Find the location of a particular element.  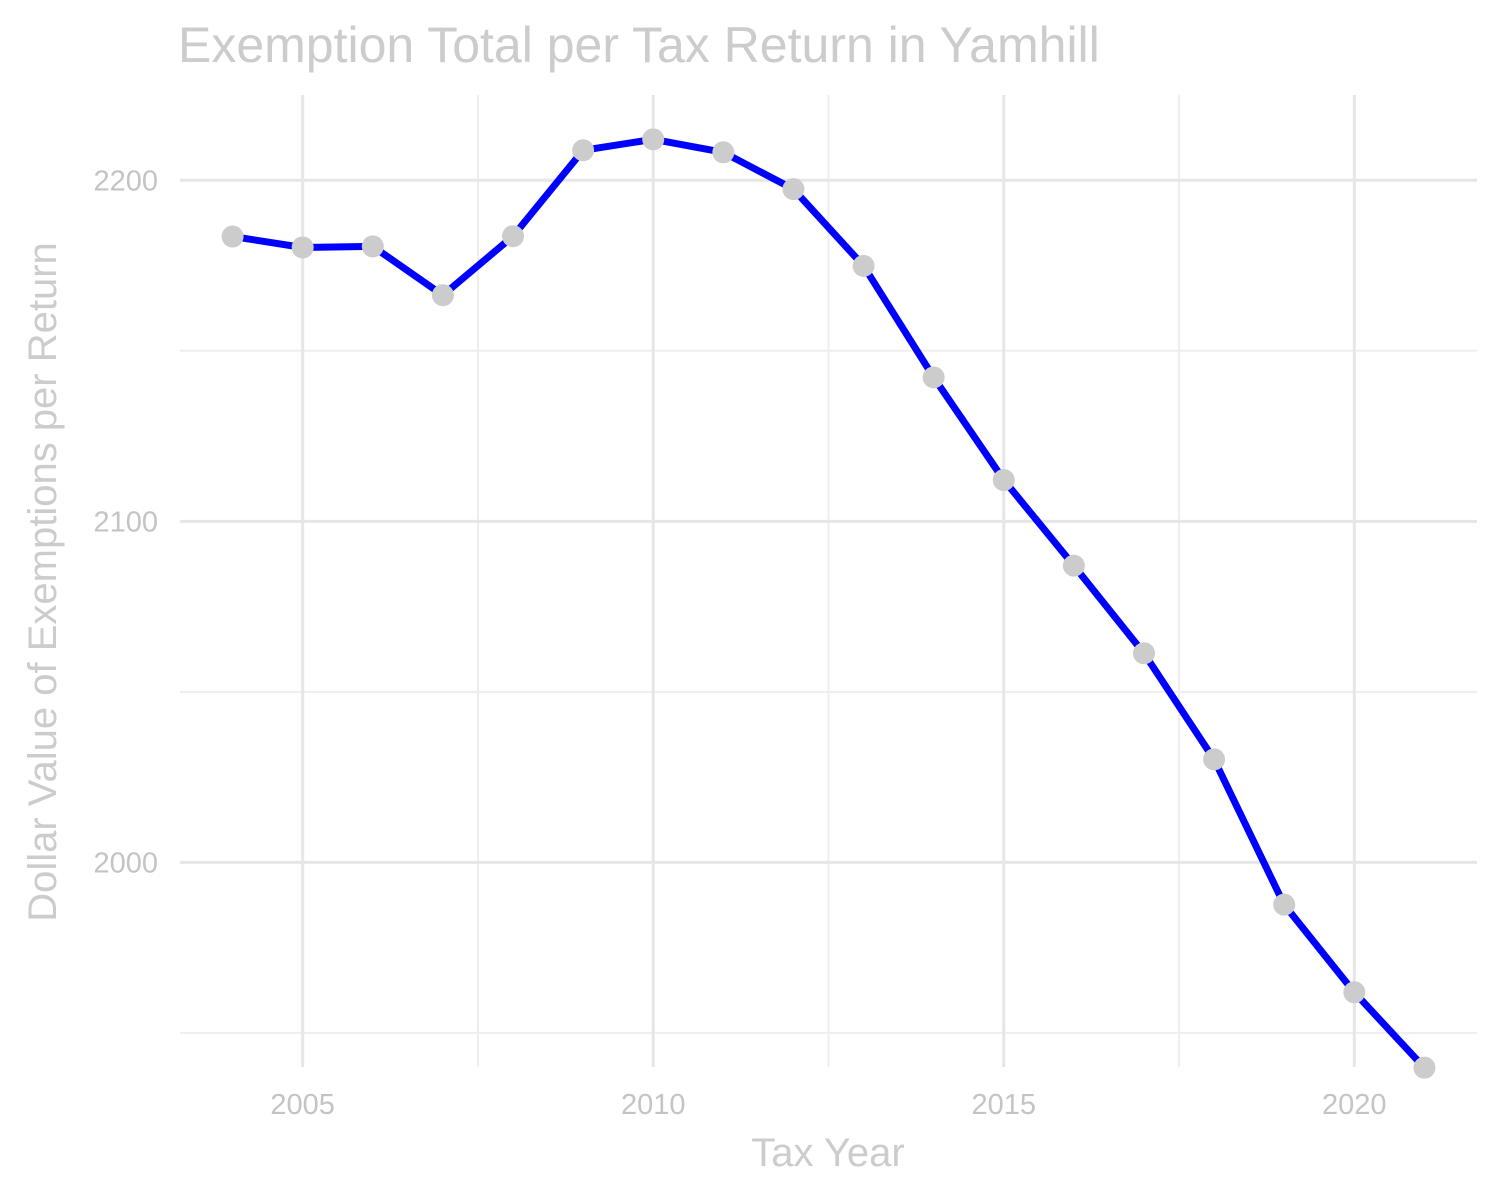

y-tick-label: 2000 is located at coordinates (125, 863).